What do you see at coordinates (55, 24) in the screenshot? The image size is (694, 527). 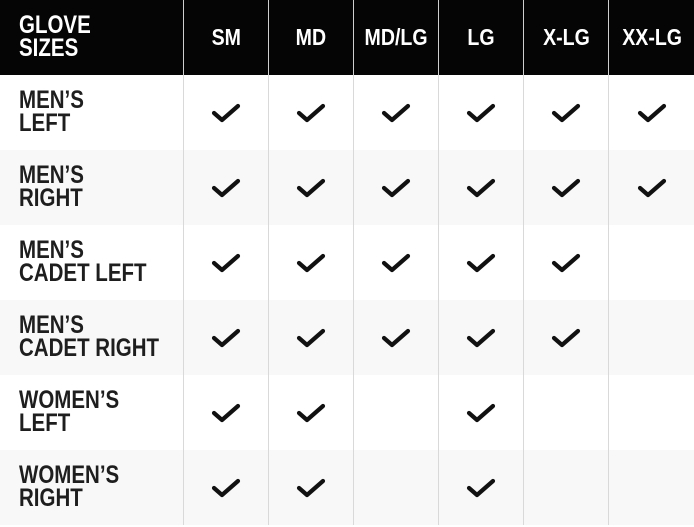 I see `corner-line-1: GLOVE` at bounding box center [55, 24].